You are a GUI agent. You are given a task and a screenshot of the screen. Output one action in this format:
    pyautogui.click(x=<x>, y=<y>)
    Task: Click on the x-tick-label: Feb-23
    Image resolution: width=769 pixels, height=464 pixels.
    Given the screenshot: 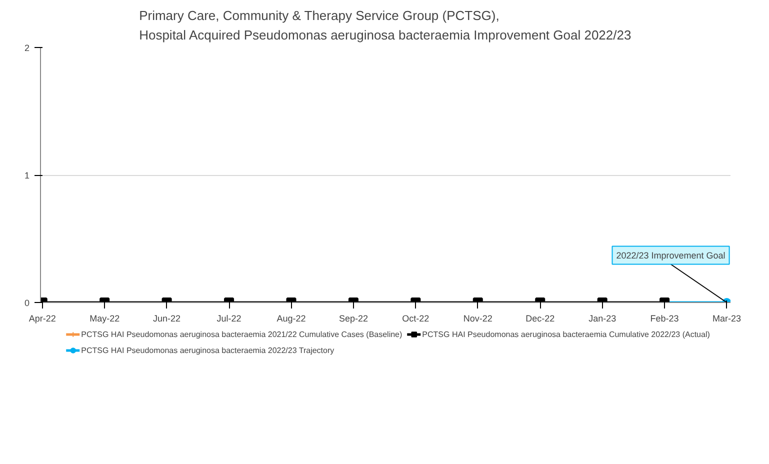 What is the action you would take?
    pyautogui.click(x=664, y=319)
    